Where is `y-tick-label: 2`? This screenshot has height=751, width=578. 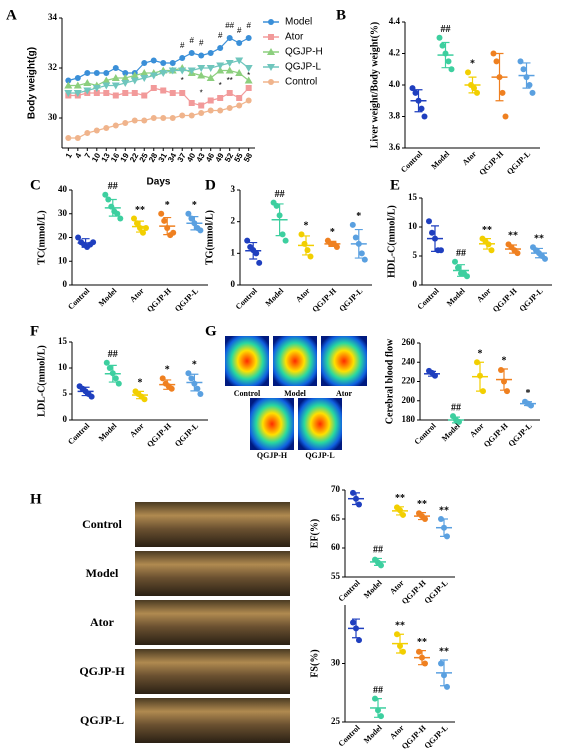
y-tick-label: 2 is located at coordinates (233, 221).